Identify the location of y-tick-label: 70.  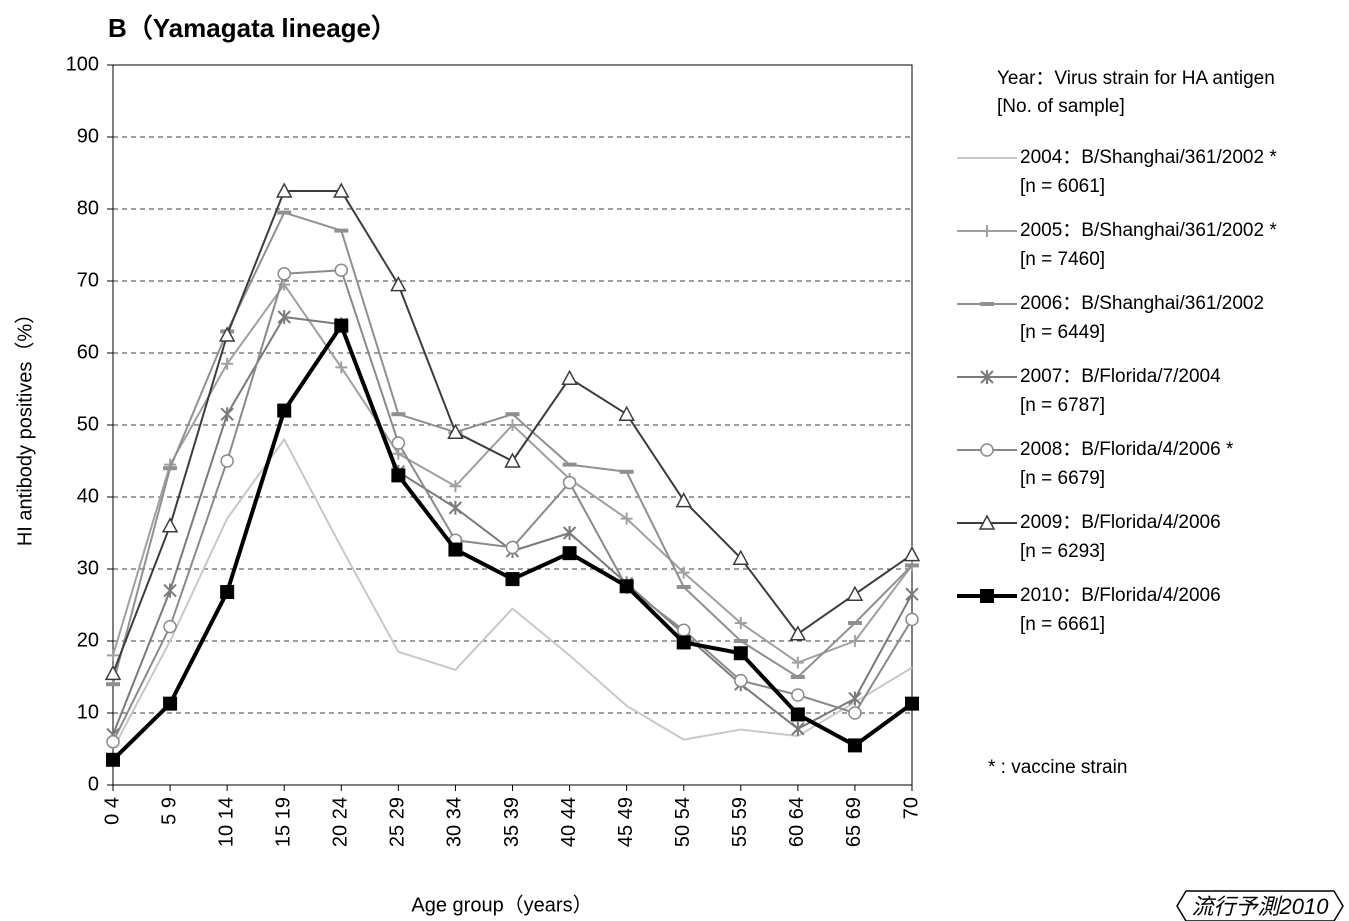
(88, 280).